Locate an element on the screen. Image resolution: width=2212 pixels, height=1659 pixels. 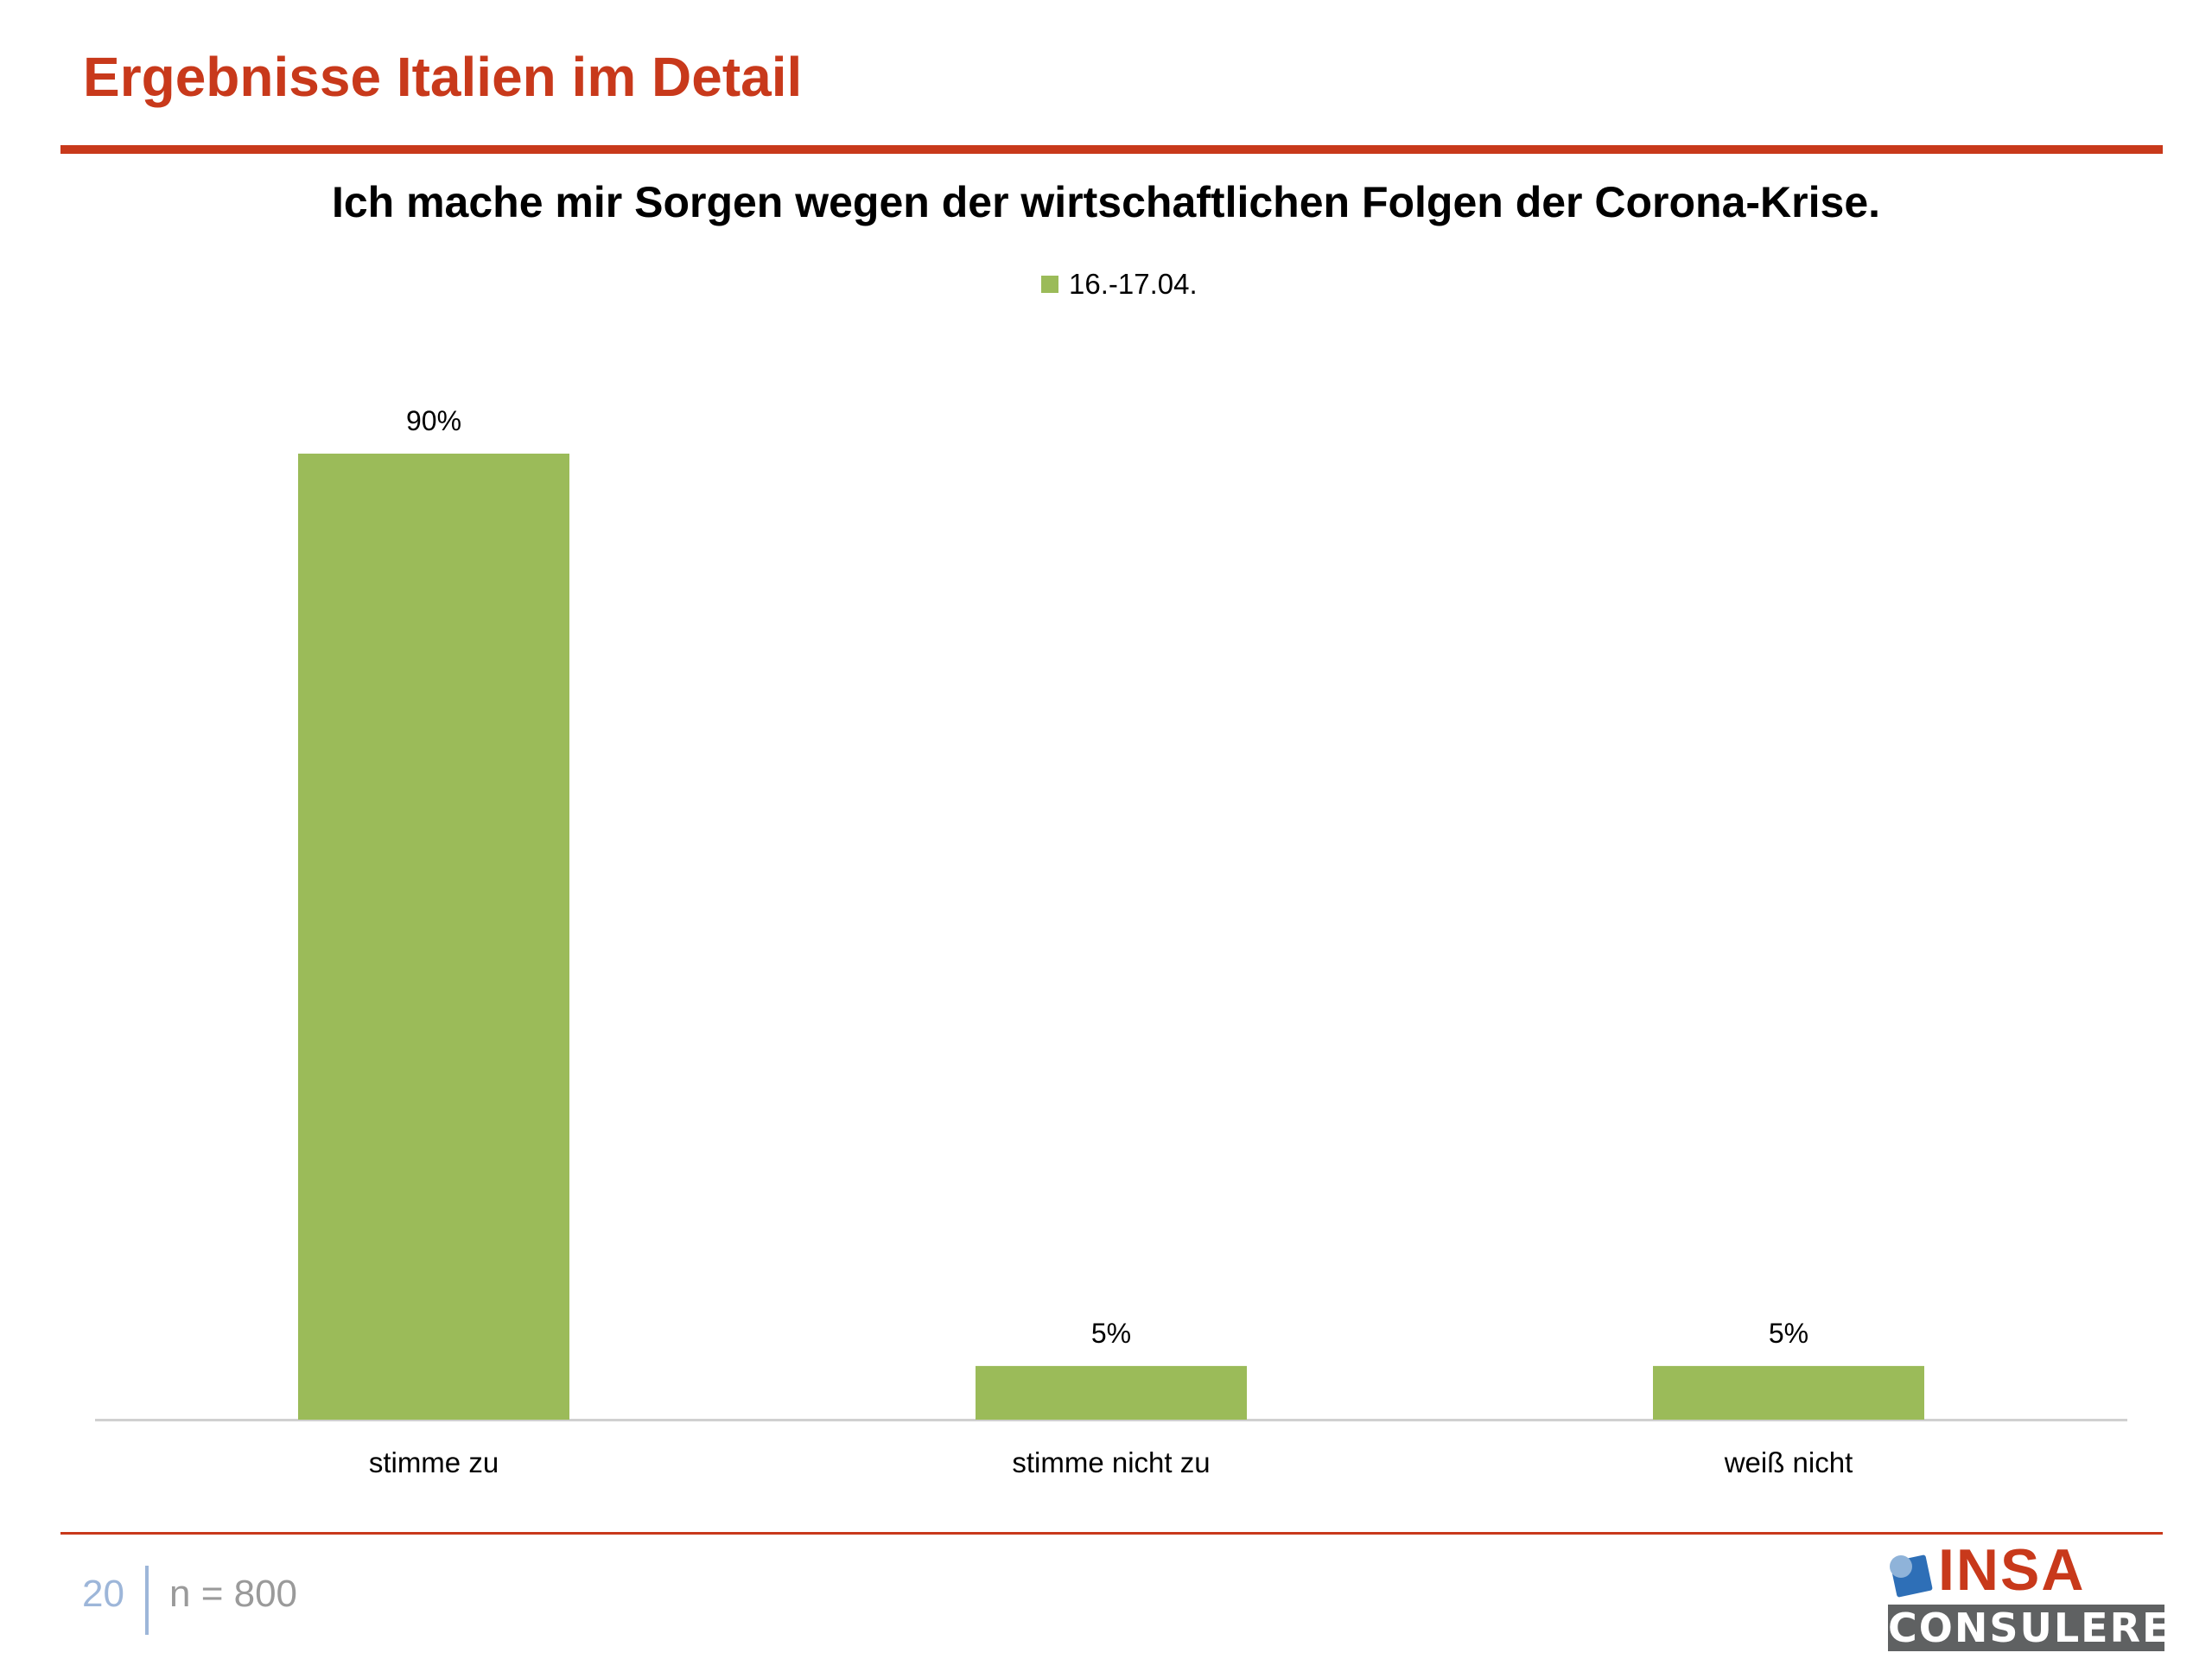
slide-title: Ergebnisse Italien im Detail is located at coordinates (443, 77).